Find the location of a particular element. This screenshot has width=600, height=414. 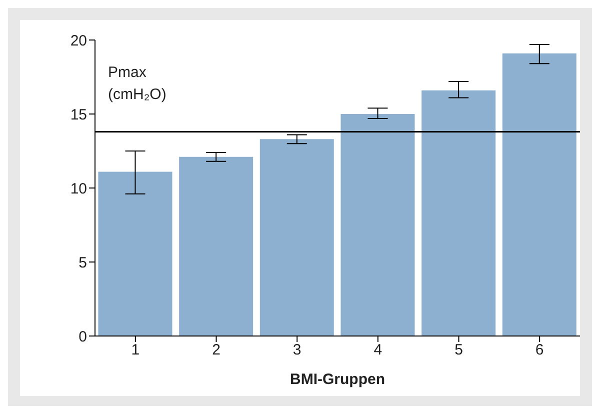

x-tick-label: 1 is located at coordinates (135, 350).